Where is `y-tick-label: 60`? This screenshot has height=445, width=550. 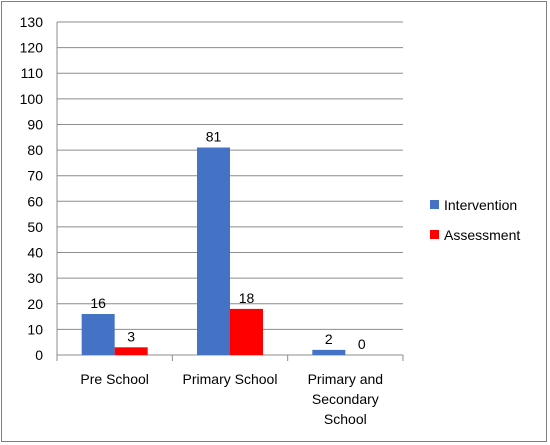 y-tick-label: 60 is located at coordinates (35, 201).